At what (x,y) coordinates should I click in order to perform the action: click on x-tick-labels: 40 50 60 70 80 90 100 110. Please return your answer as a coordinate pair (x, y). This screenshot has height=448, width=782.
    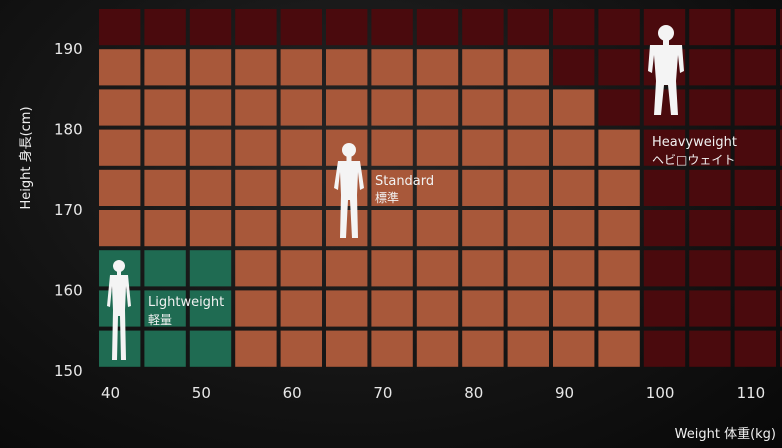
    Looking at the image, I should click on (433, 393).